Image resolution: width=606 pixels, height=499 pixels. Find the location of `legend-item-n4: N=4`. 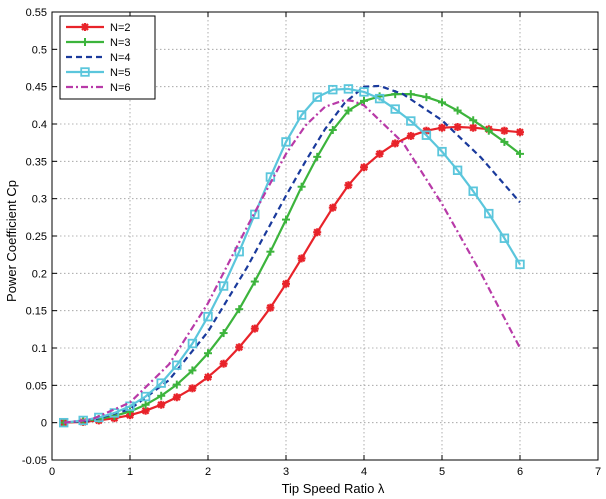

legend-item-n4: N=4 is located at coordinates (98, 58).